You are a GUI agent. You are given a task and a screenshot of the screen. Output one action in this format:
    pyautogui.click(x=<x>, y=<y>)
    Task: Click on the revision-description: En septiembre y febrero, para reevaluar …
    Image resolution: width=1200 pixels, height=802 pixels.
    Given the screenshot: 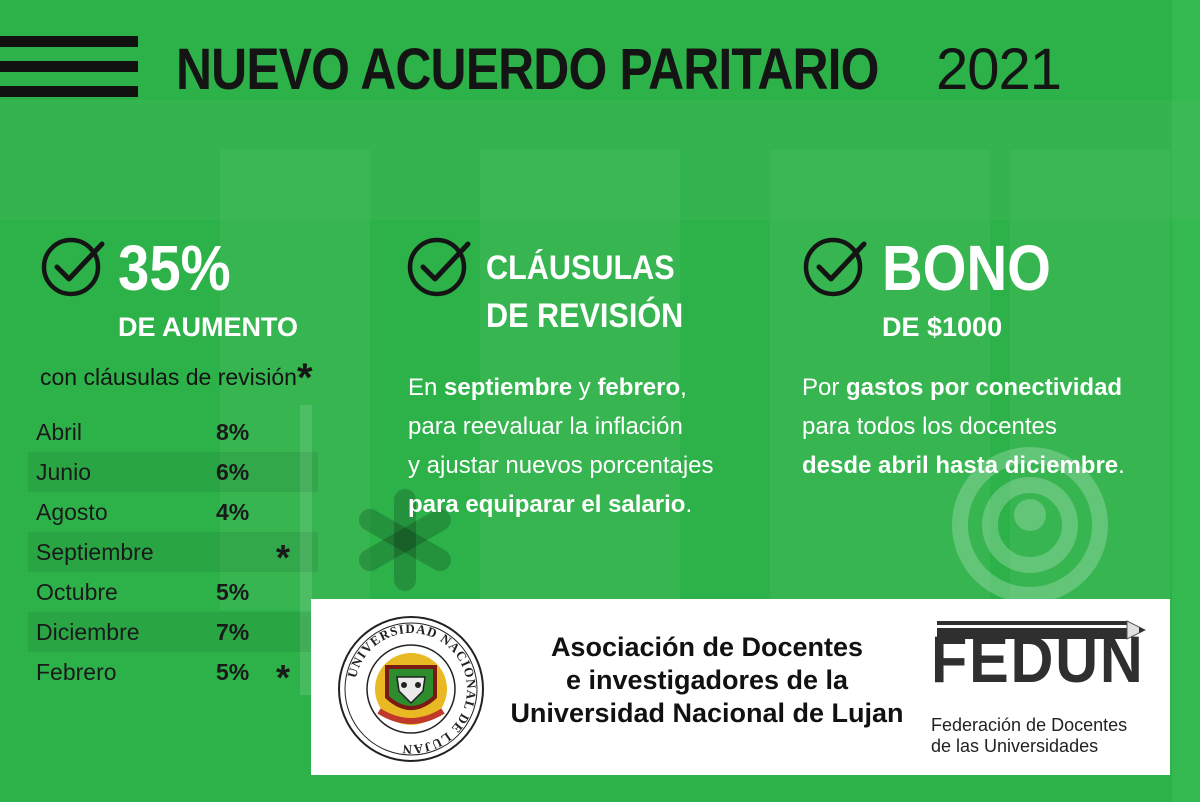 What is the action you would take?
    pyautogui.click(x=561, y=446)
    